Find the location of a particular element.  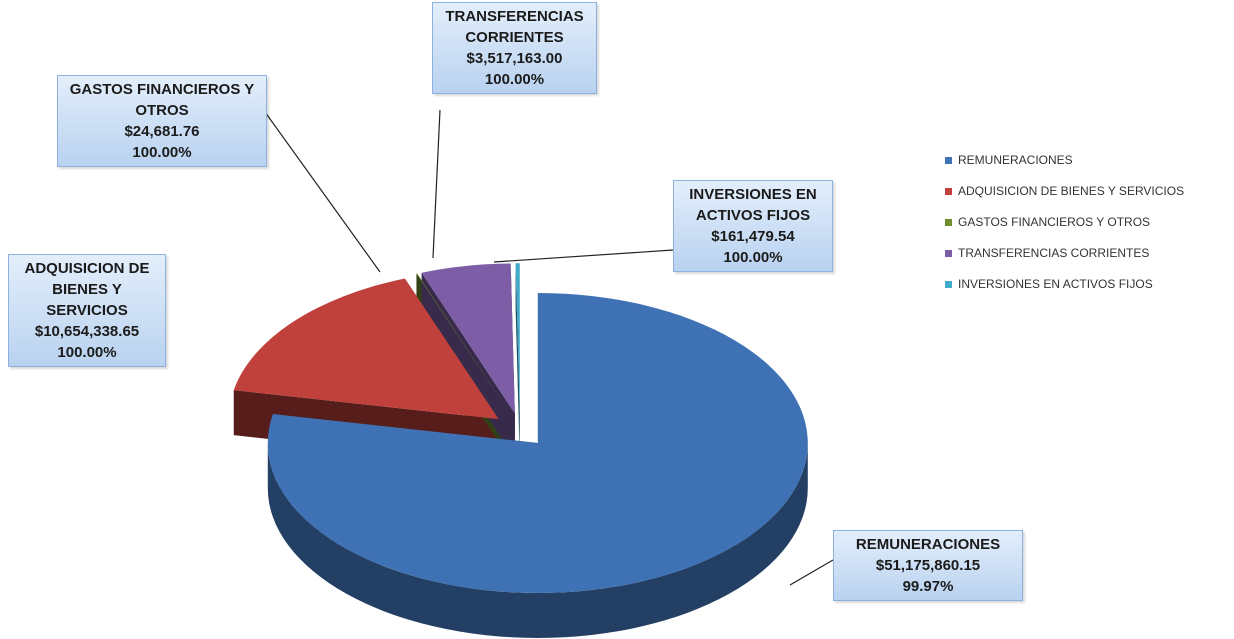

label-name: INVERSIONES EN ACTIVOS FIJOS is located at coordinates (753, 205).